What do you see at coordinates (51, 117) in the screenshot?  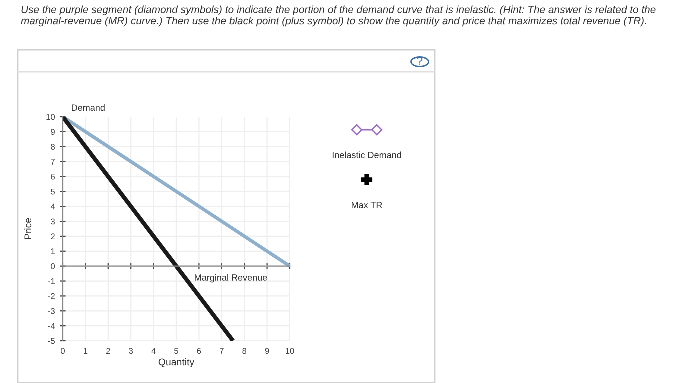 I see `y-tick-label: 10` at bounding box center [51, 117].